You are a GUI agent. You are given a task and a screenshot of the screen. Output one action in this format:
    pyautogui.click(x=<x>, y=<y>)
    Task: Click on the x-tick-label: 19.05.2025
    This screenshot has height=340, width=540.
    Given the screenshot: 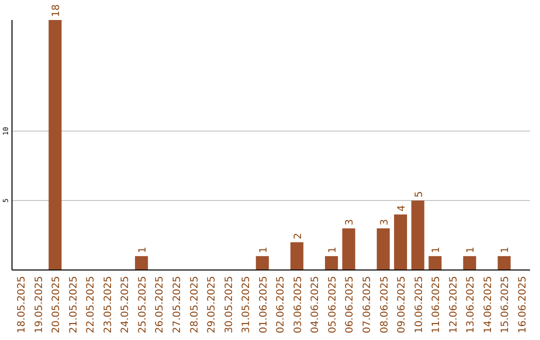 What is the action you would take?
    pyautogui.click(x=39, y=305)
    